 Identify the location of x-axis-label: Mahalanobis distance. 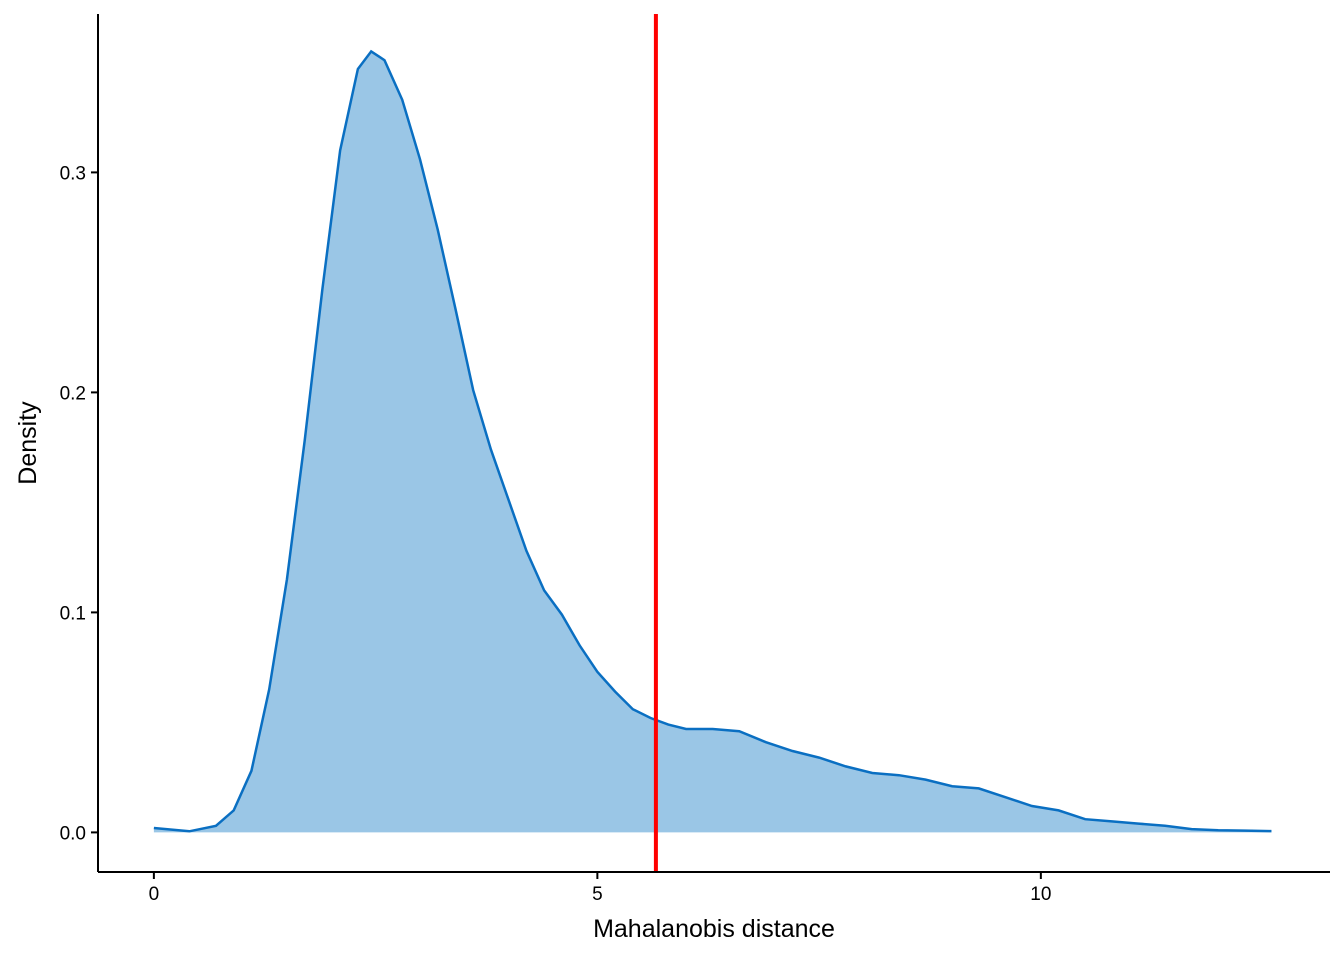
(714, 929).